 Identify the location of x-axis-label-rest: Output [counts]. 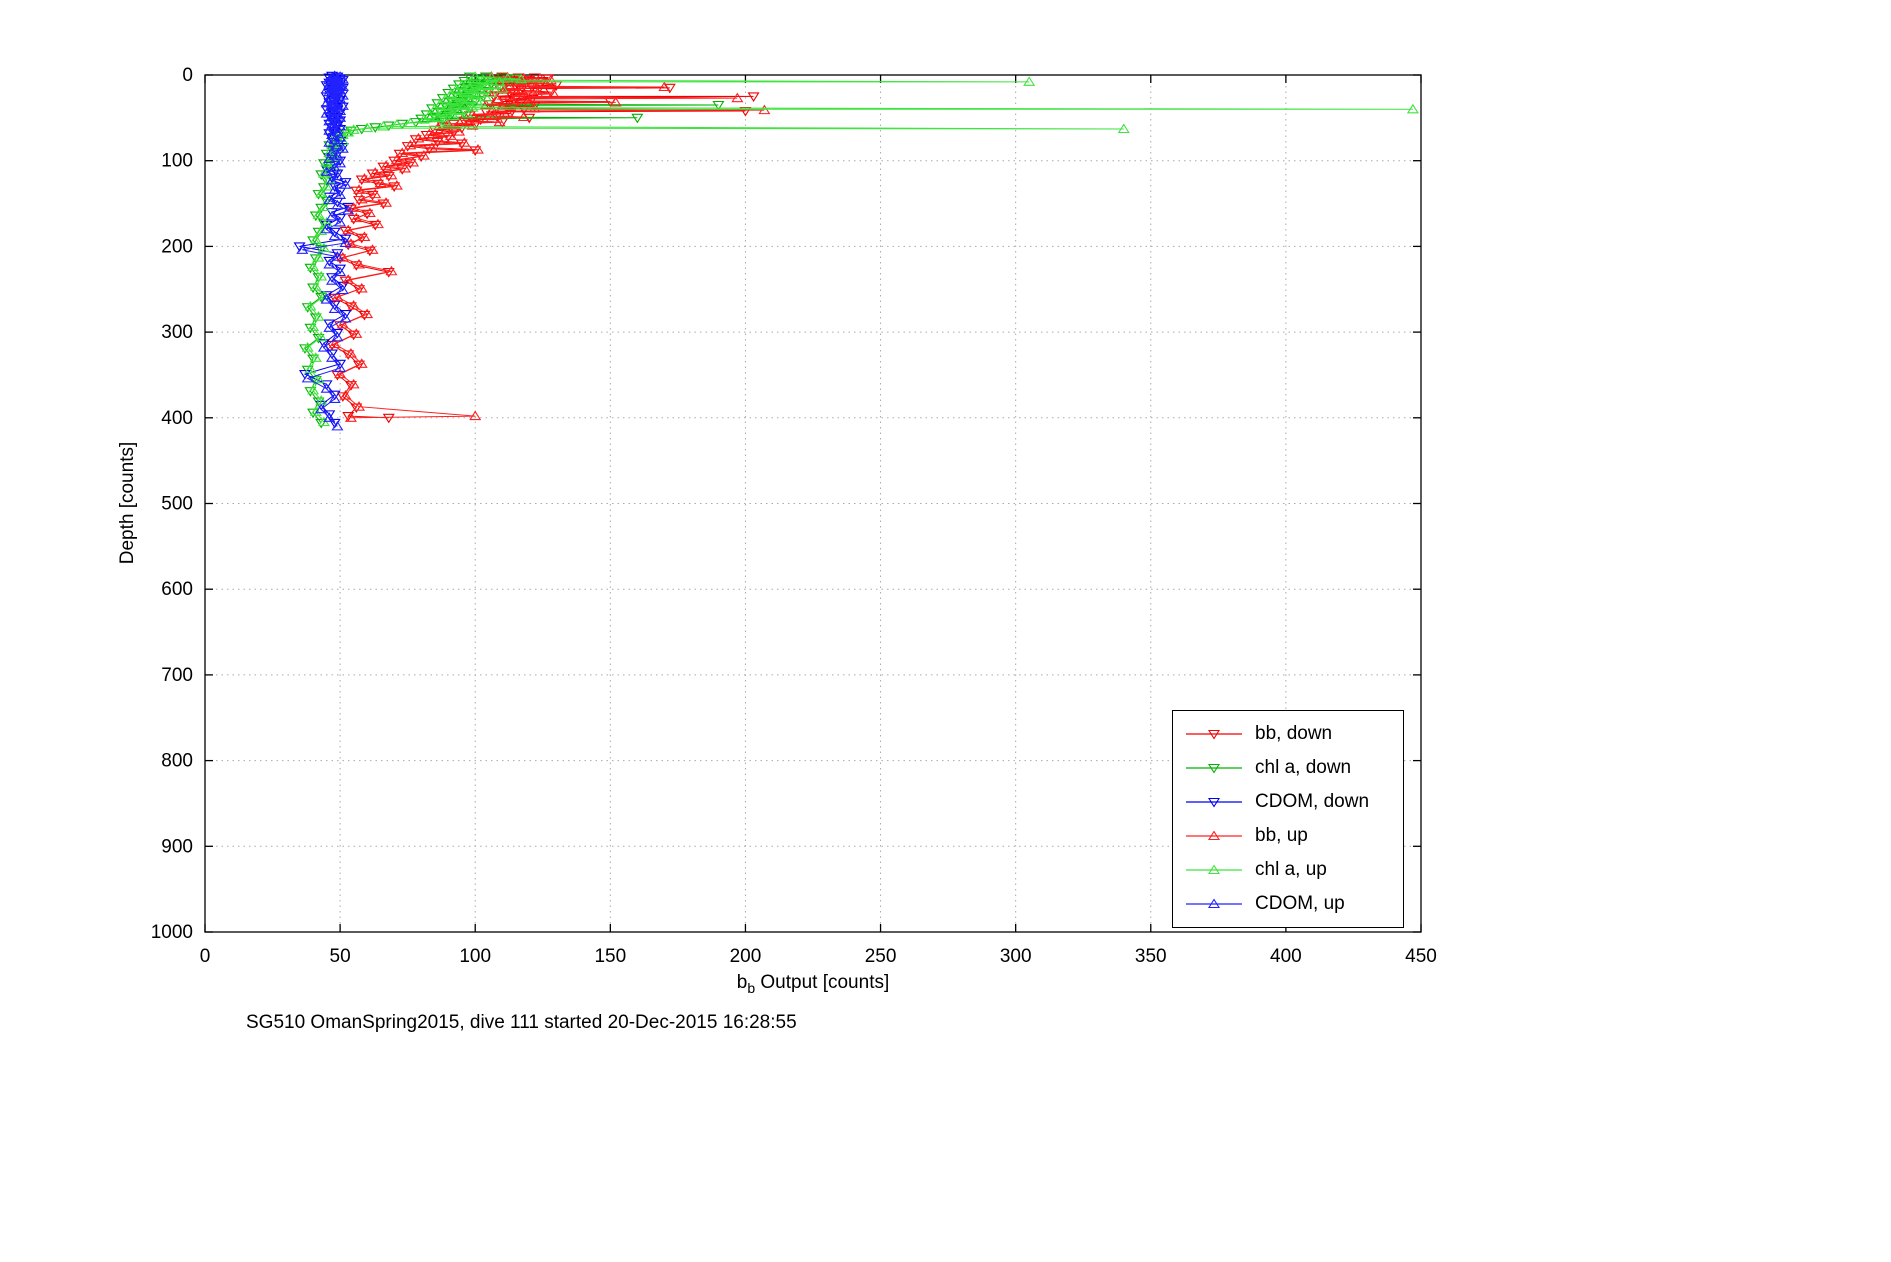
(822, 982).